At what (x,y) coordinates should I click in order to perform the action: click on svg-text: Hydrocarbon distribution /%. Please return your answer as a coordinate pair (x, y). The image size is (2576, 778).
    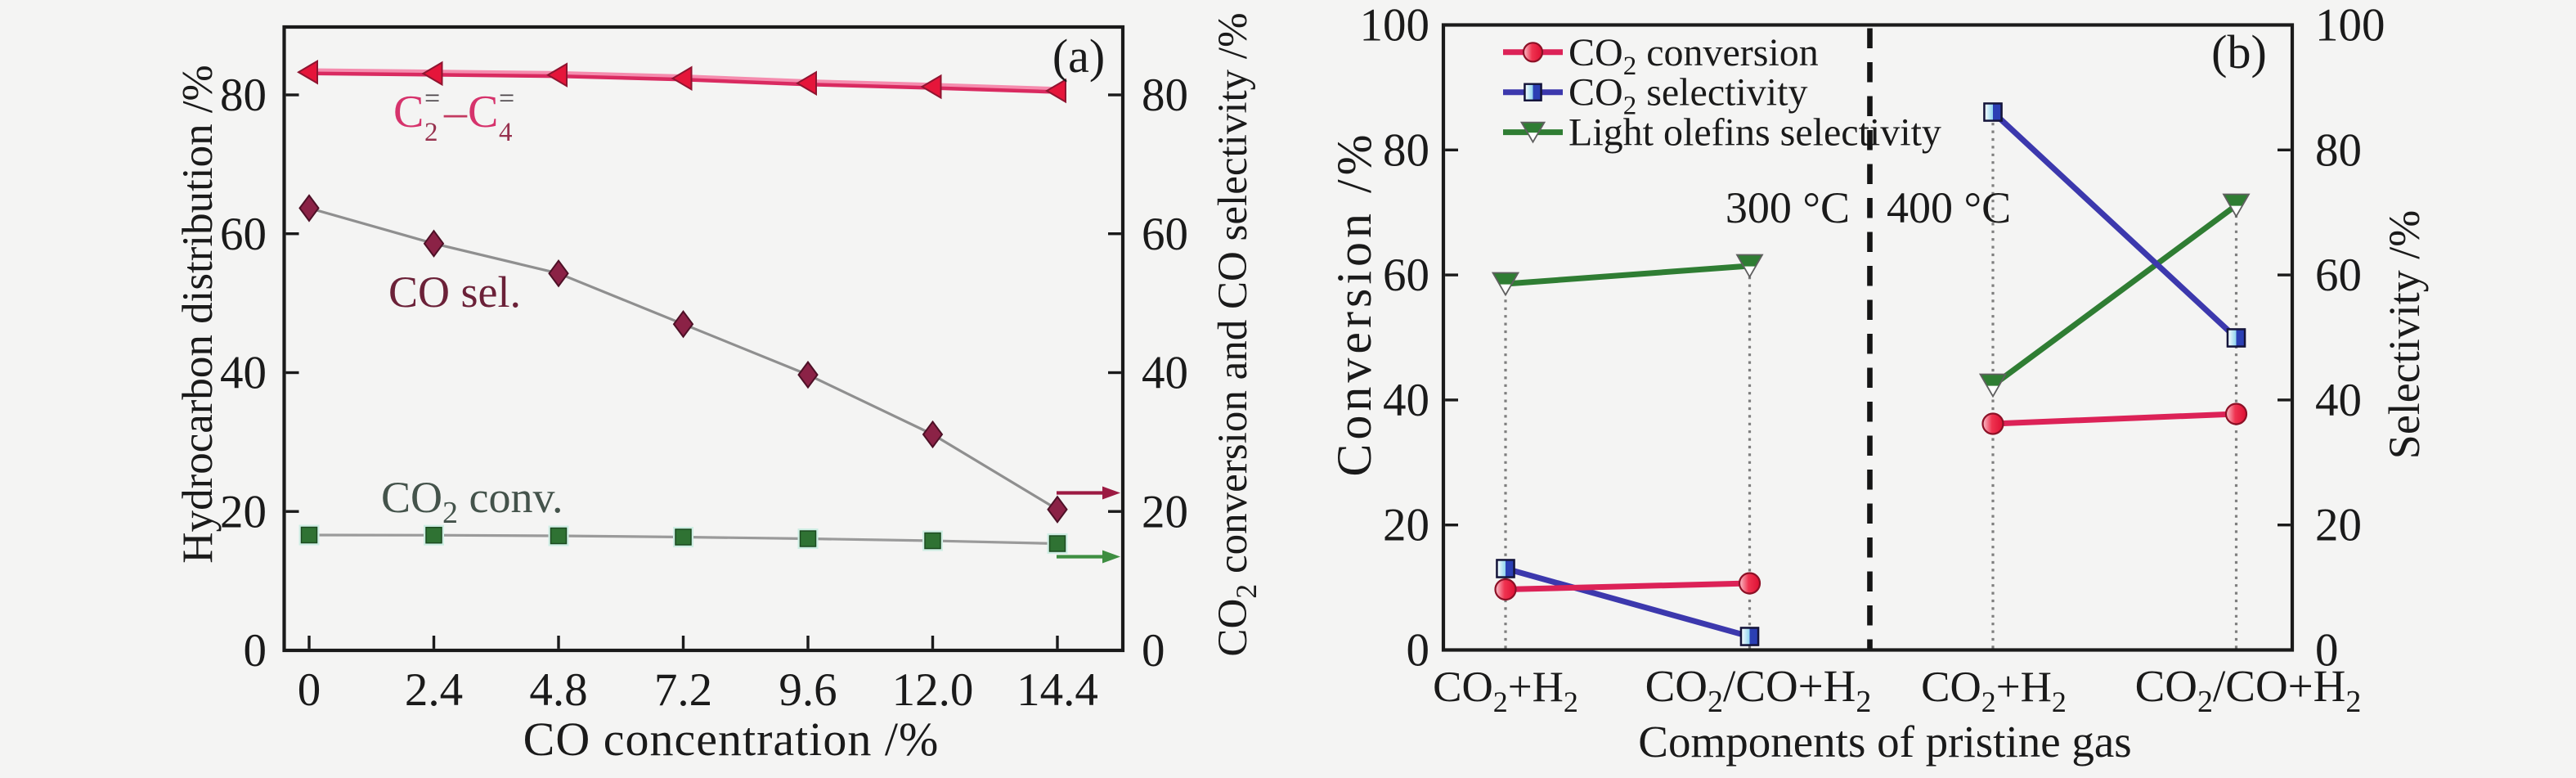
    Looking at the image, I should click on (198, 314).